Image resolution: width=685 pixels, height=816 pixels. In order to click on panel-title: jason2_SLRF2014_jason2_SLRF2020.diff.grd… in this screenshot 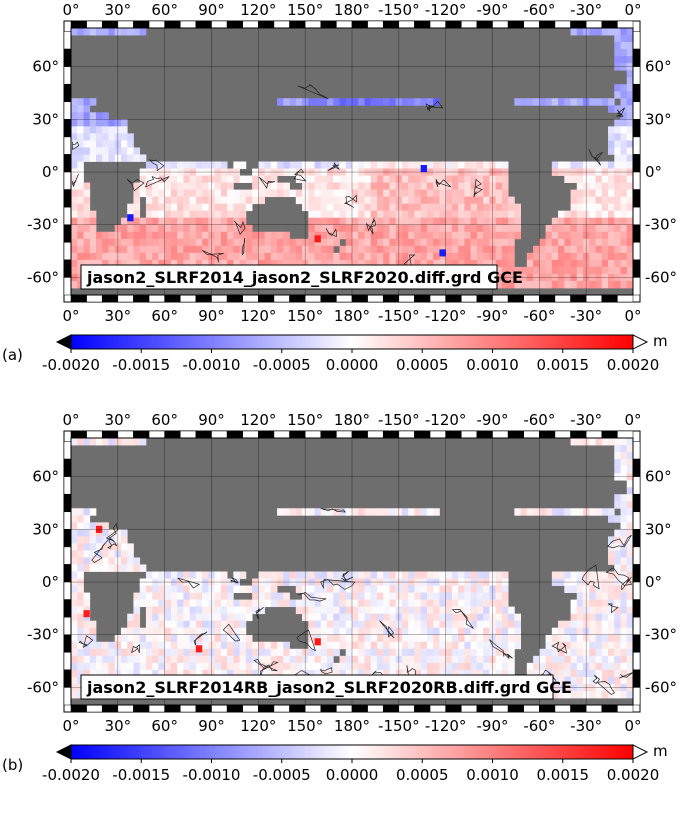, I will do `click(304, 277)`.